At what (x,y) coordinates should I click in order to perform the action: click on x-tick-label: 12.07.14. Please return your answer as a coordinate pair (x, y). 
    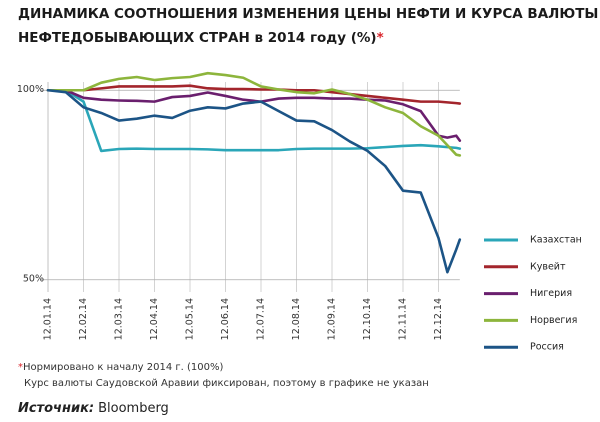
    Looking at the image, I should click on (261, 319).